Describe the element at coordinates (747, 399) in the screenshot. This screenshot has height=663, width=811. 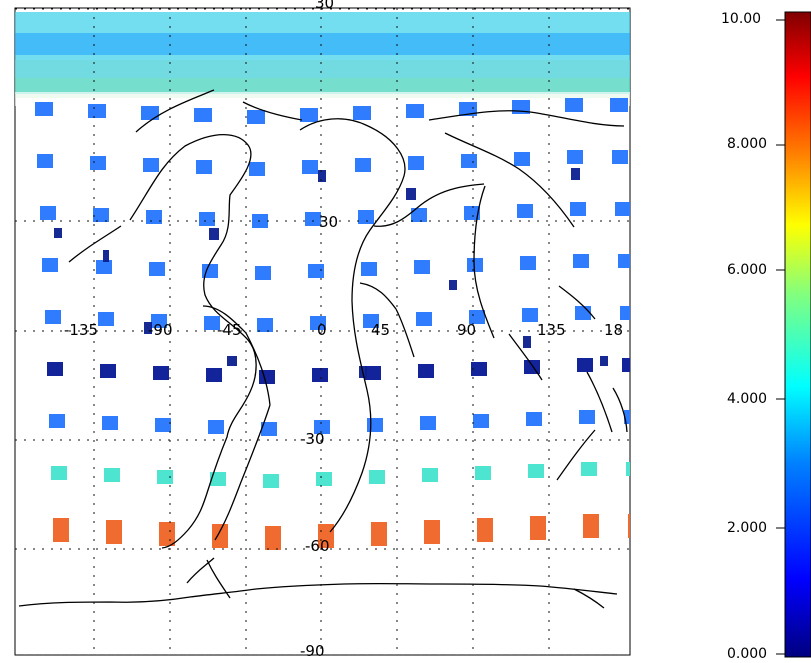
I see `colorbar-label-4: 4.000` at that location.